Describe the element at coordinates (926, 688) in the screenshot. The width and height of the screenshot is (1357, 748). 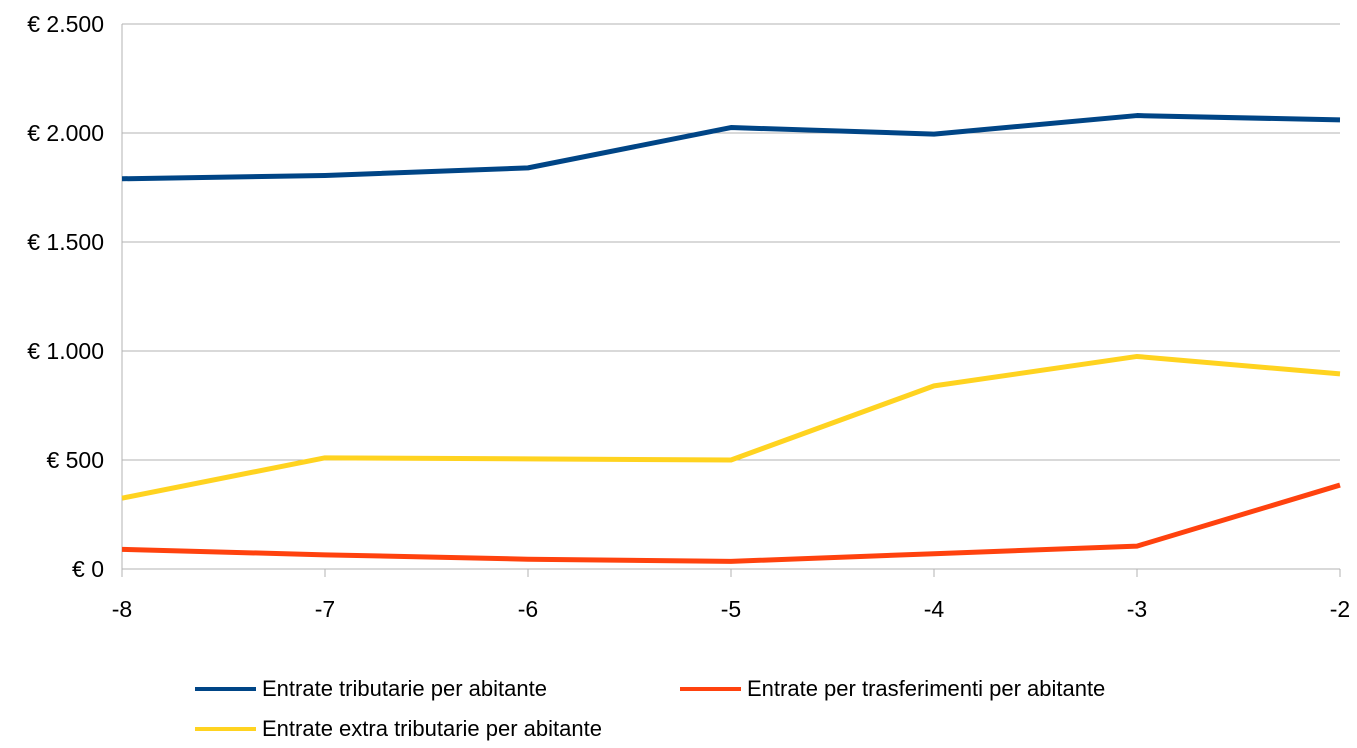
I see `legend-label: Entrate per trasferimenti per abitante` at that location.